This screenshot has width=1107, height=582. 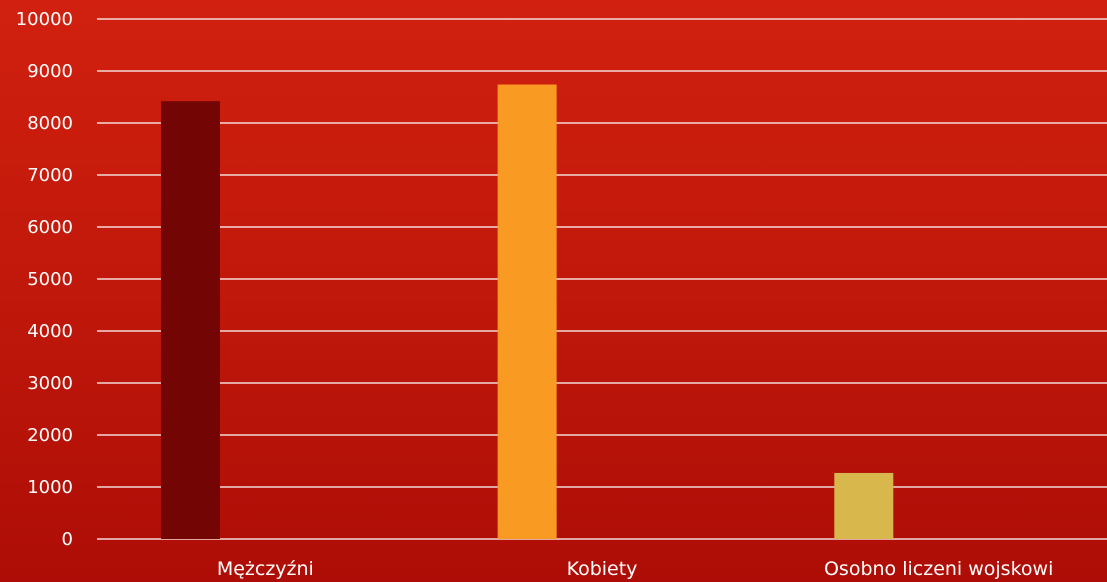 What do you see at coordinates (50, 331) in the screenshot?
I see `y-tick-label: 4000` at bounding box center [50, 331].